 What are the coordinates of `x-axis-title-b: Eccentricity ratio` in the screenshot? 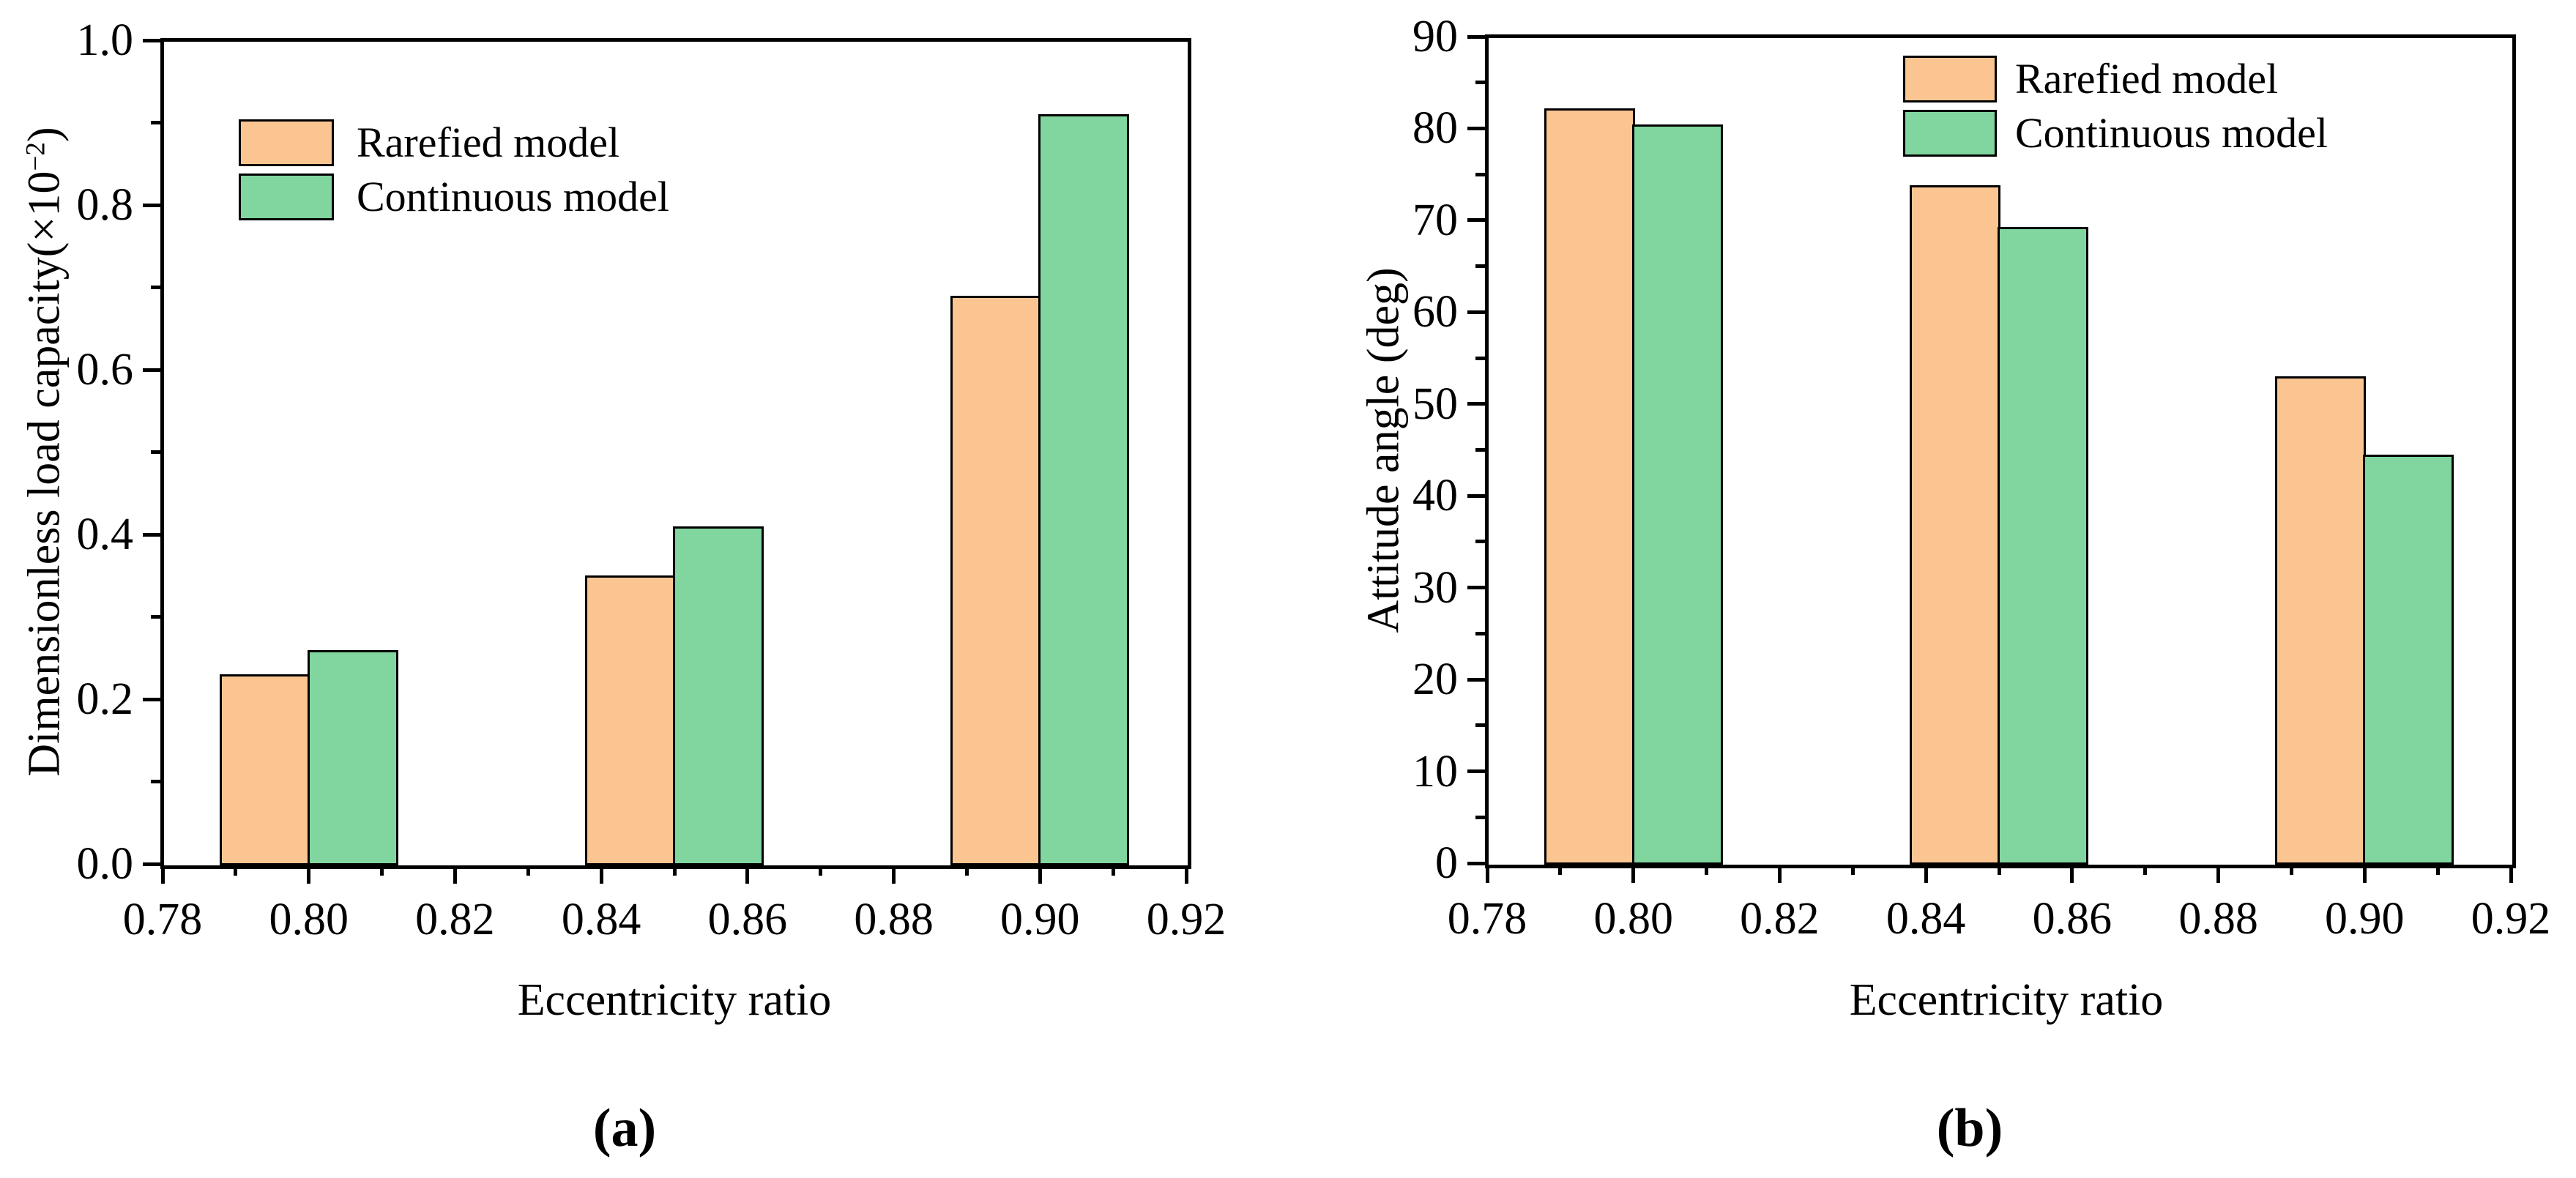 It's located at (2006, 1000).